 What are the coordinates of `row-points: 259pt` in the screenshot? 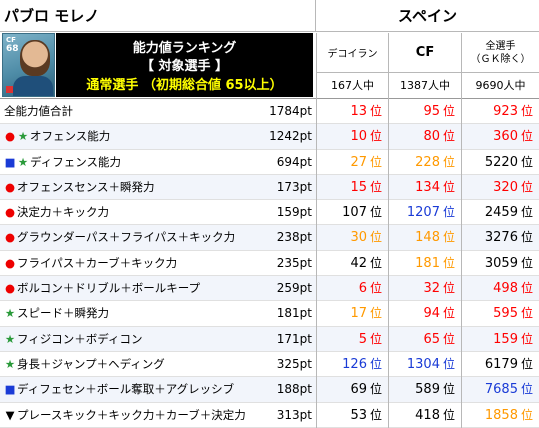 It's located at (294, 288).